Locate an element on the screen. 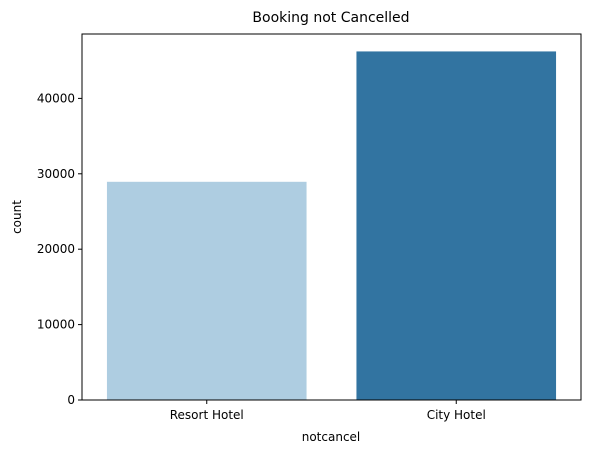 This screenshot has height=453, width=589. y-axis-ticks: 0 10000 20000 30000 40000 is located at coordinates (59, 249).